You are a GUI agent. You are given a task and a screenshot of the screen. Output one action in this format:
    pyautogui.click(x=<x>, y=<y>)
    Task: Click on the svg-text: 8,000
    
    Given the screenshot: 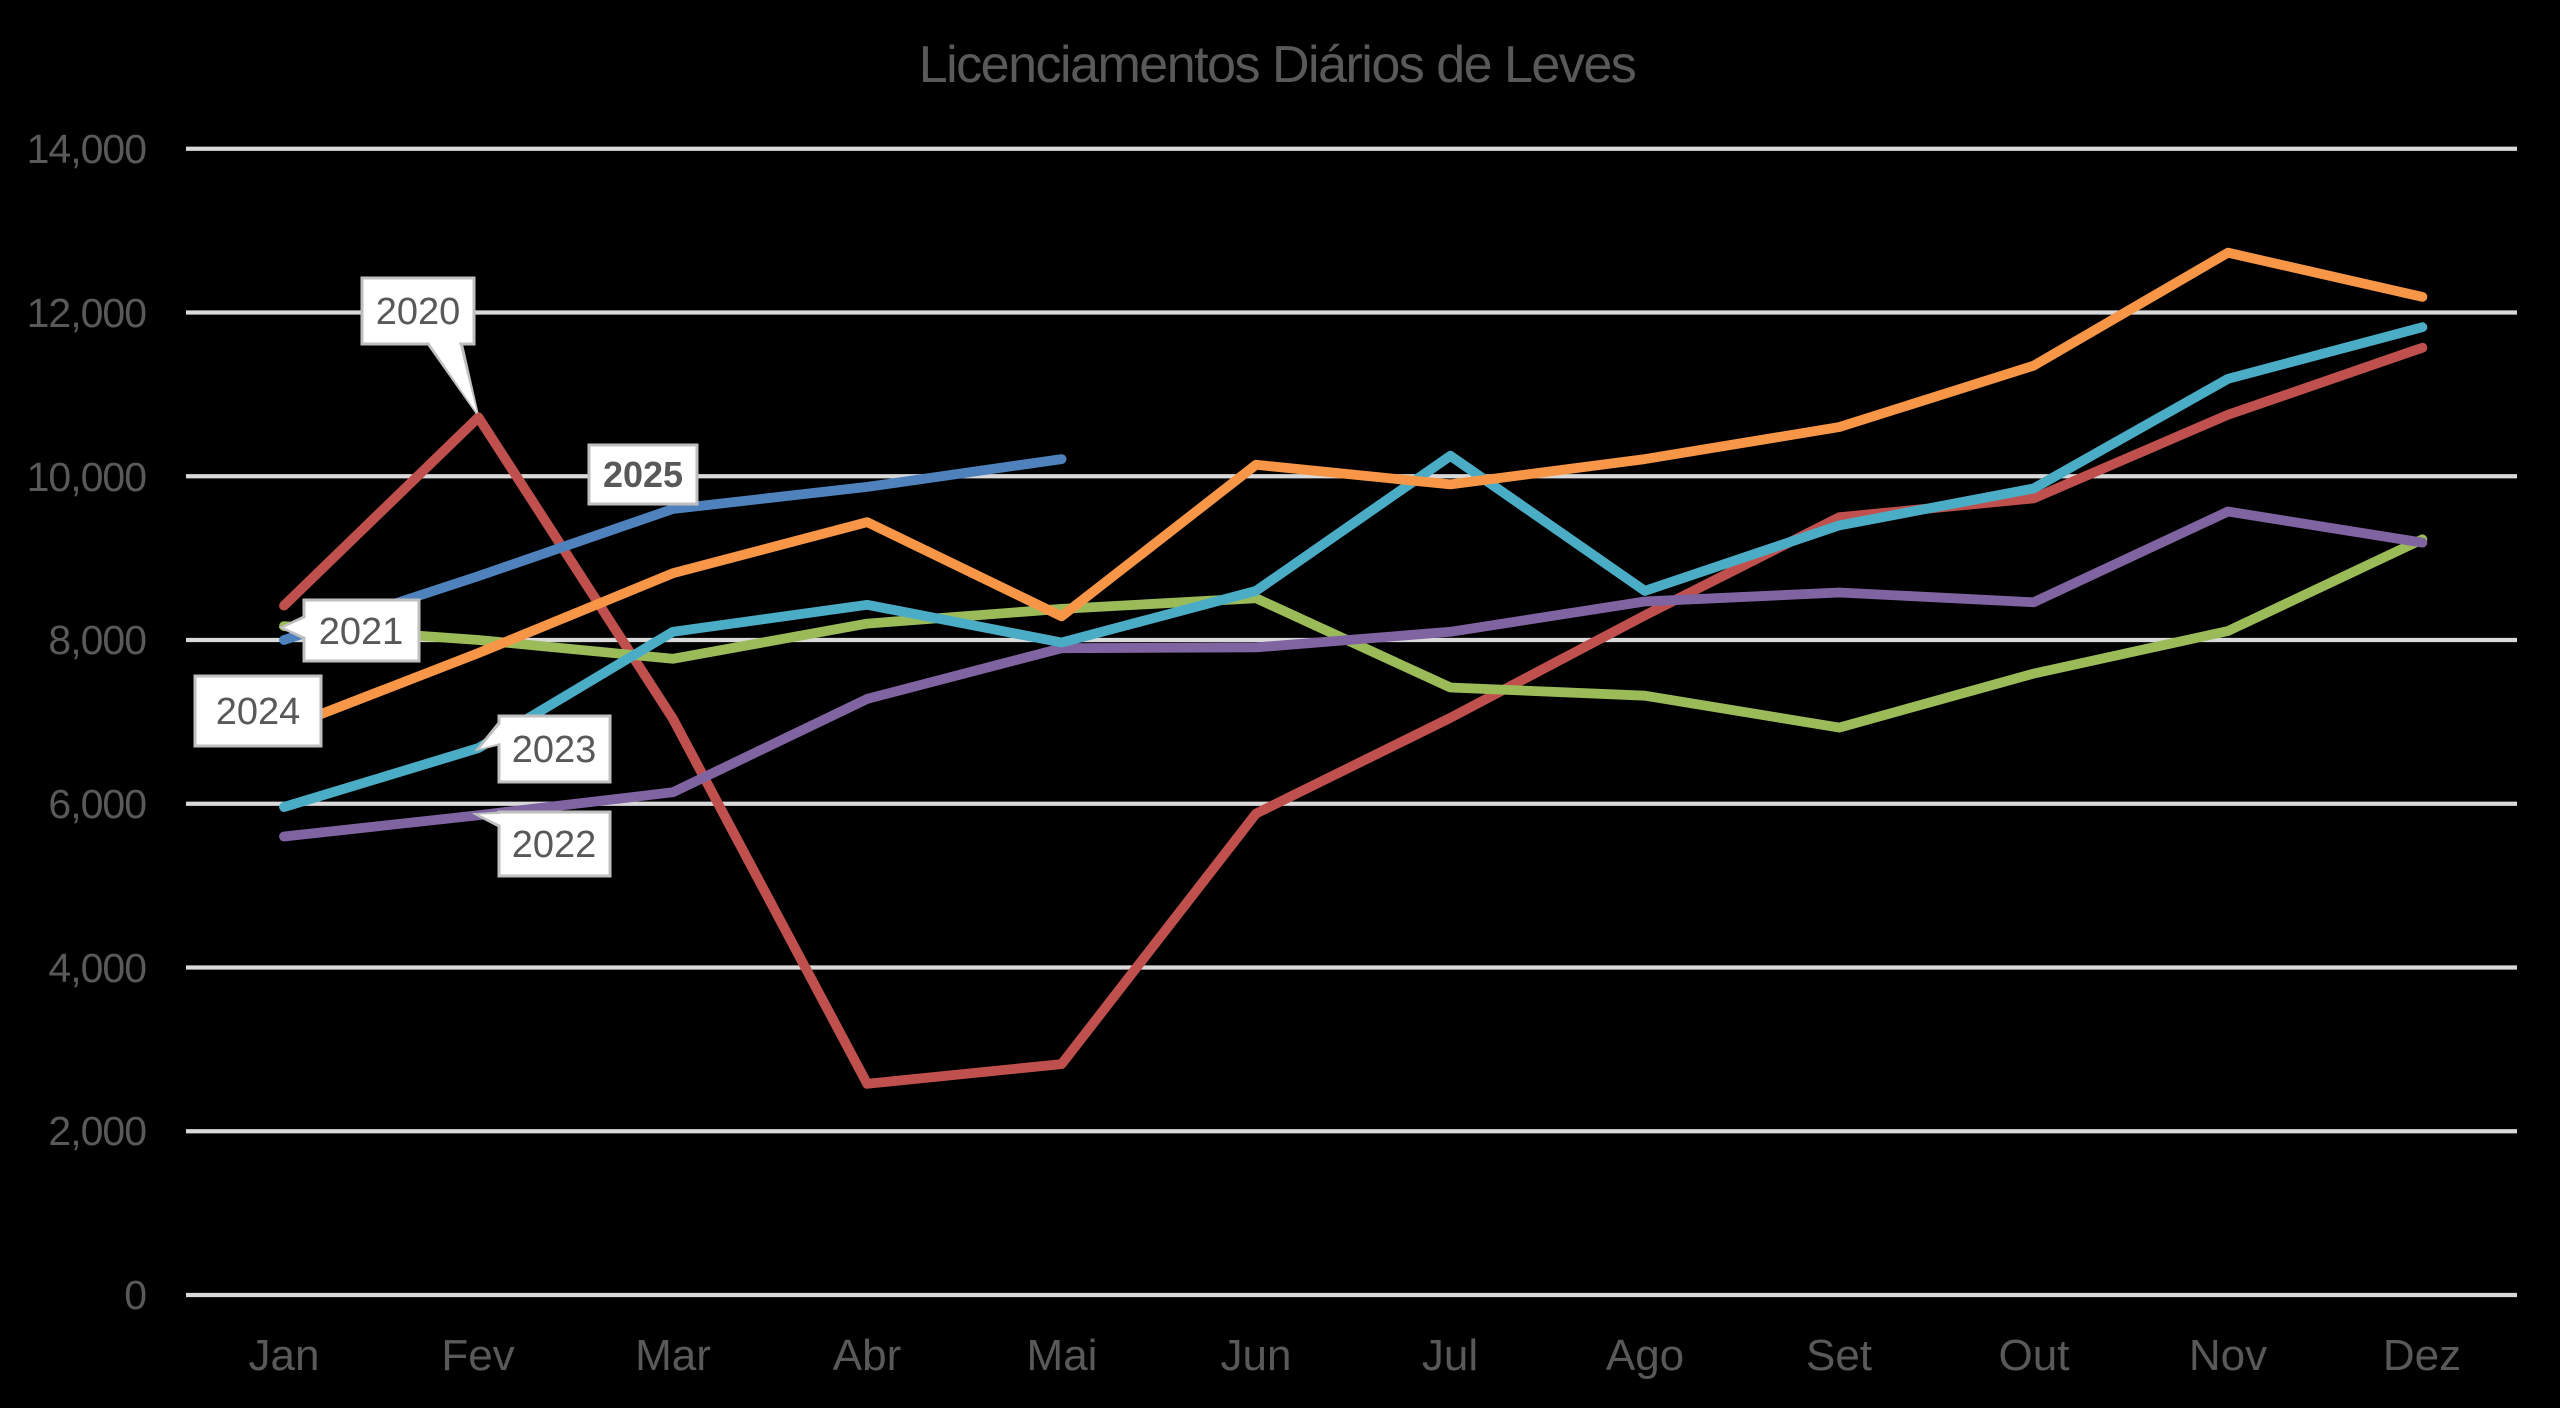 What is the action you would take?
    pyautogui.click(x=97, y=640)
    